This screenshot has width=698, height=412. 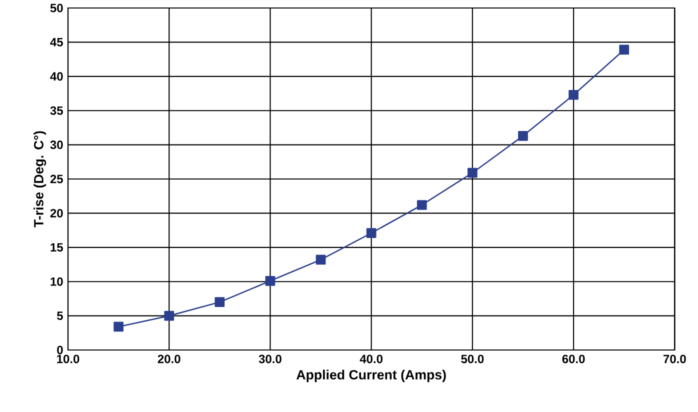 I want to click on y-tick-label: 30, so click(x=56, y=145).